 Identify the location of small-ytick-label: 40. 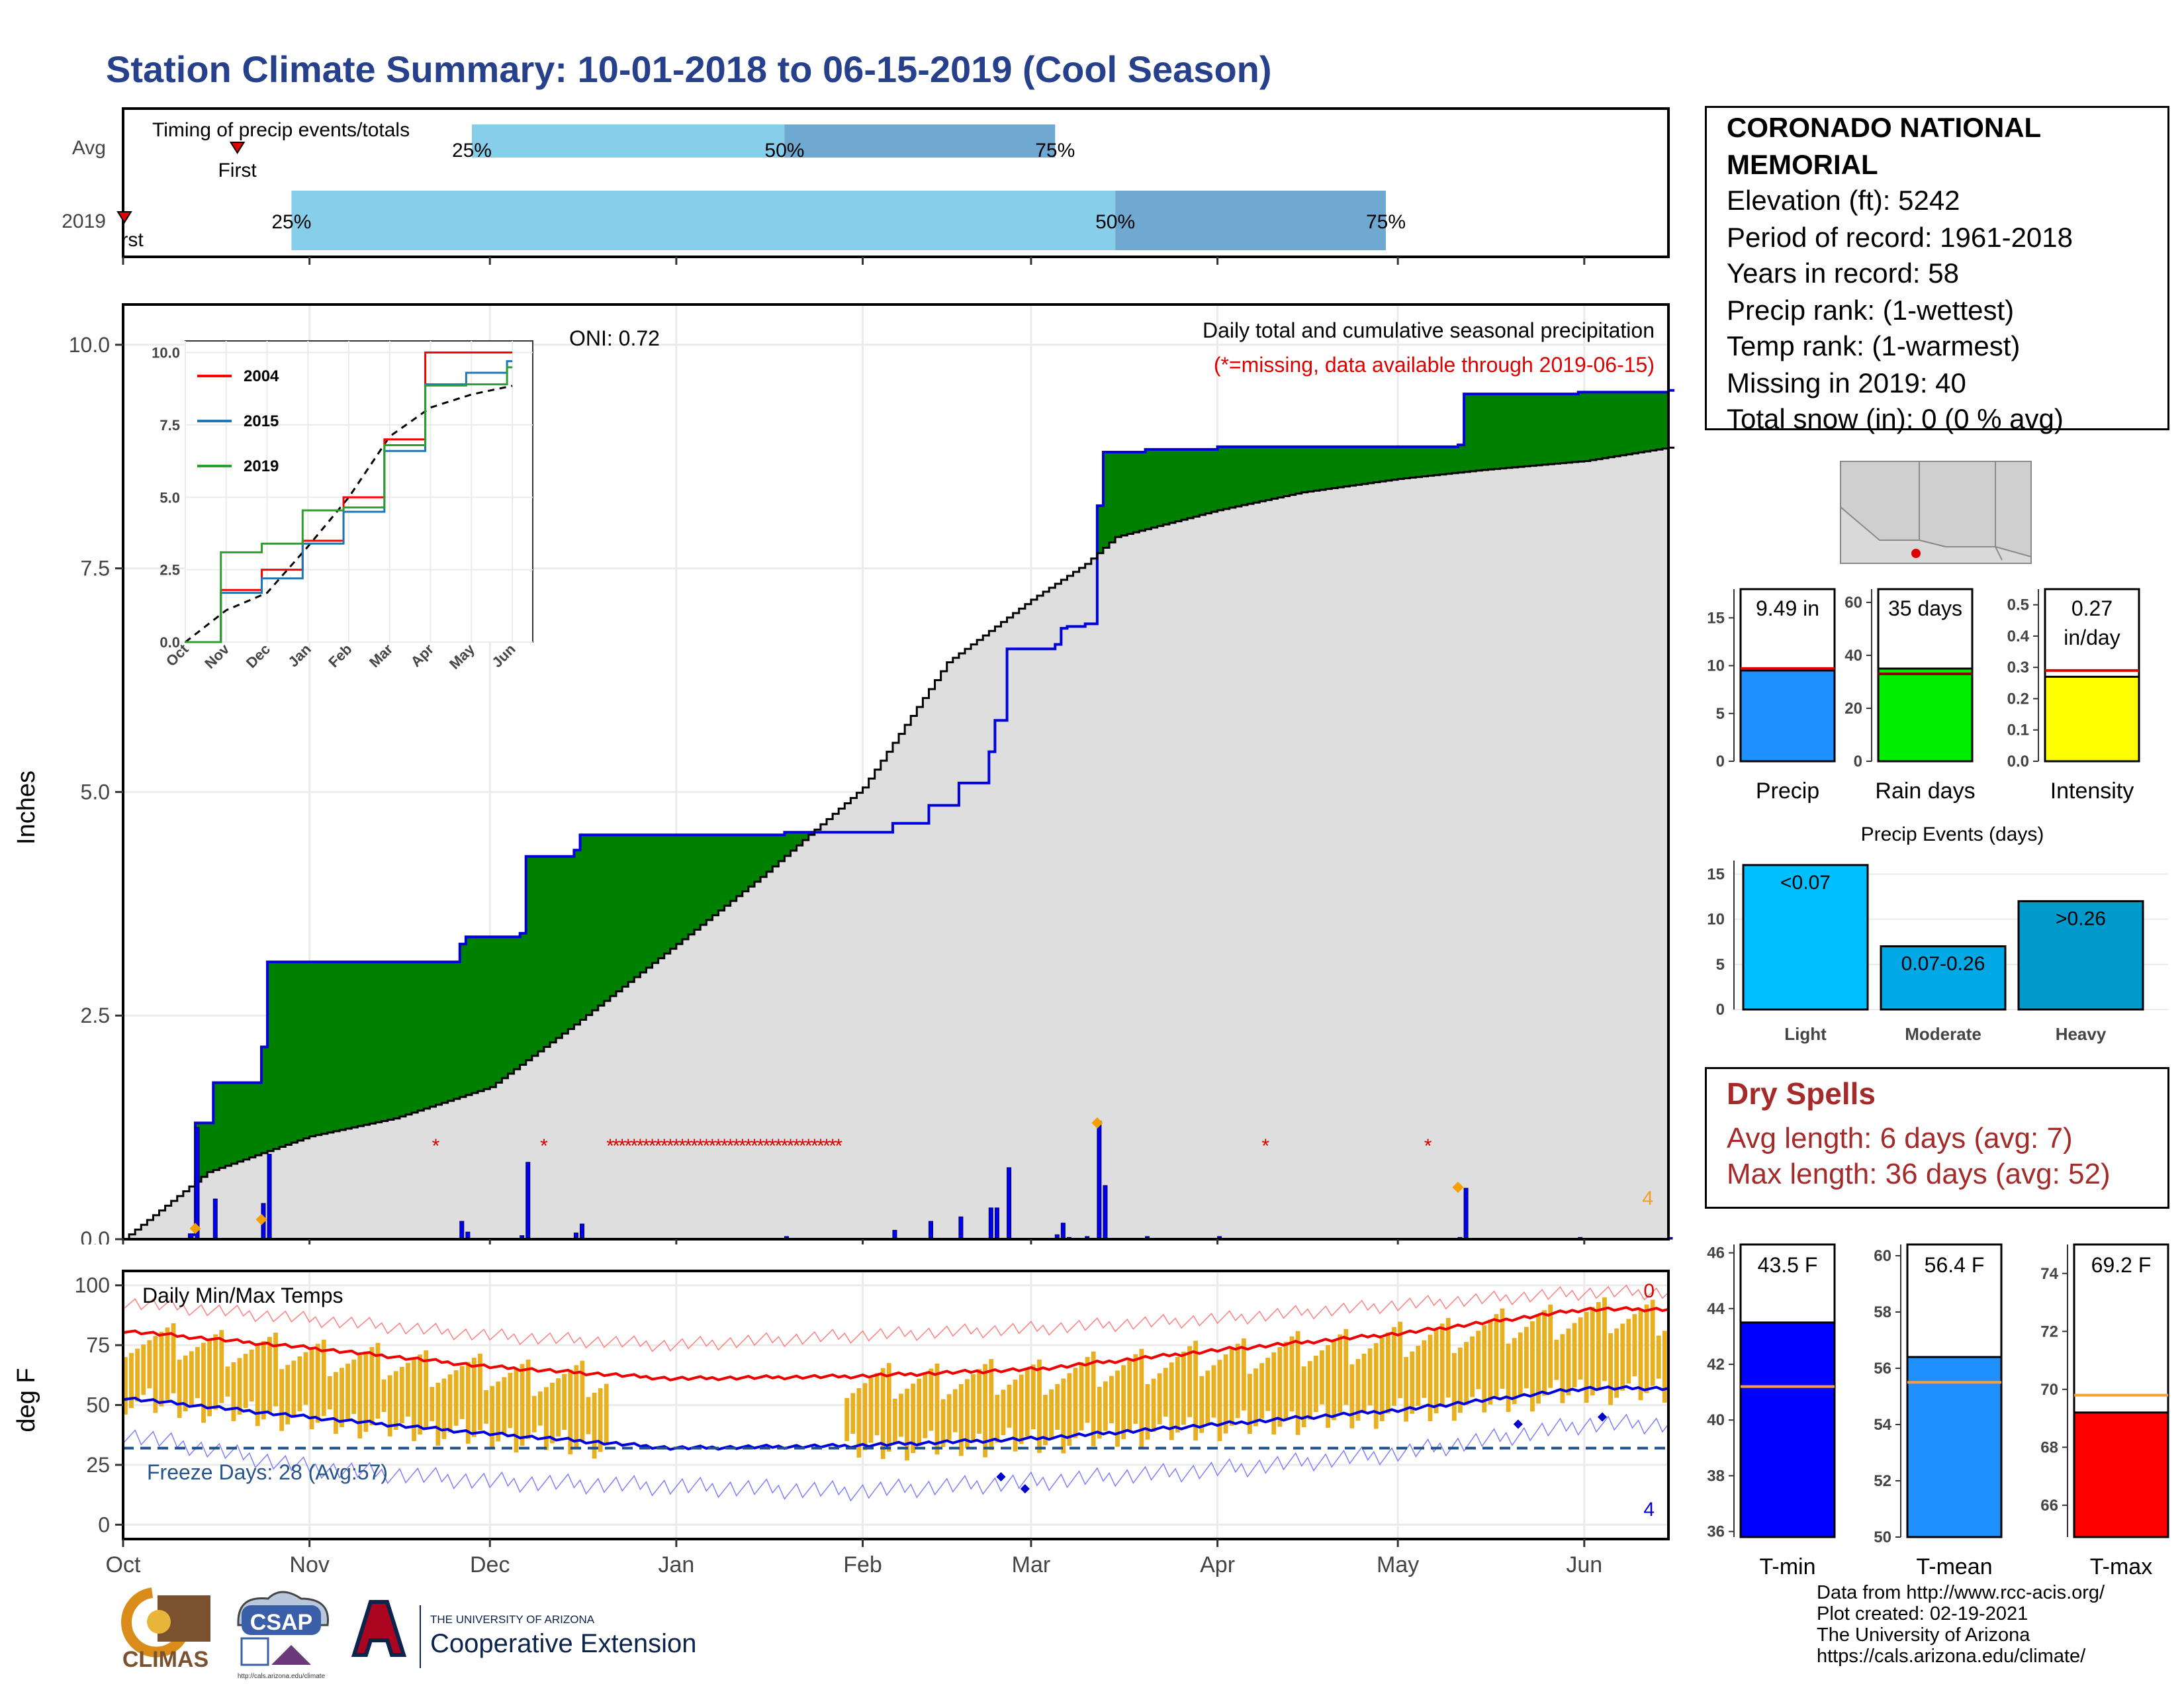
(1853, 656).